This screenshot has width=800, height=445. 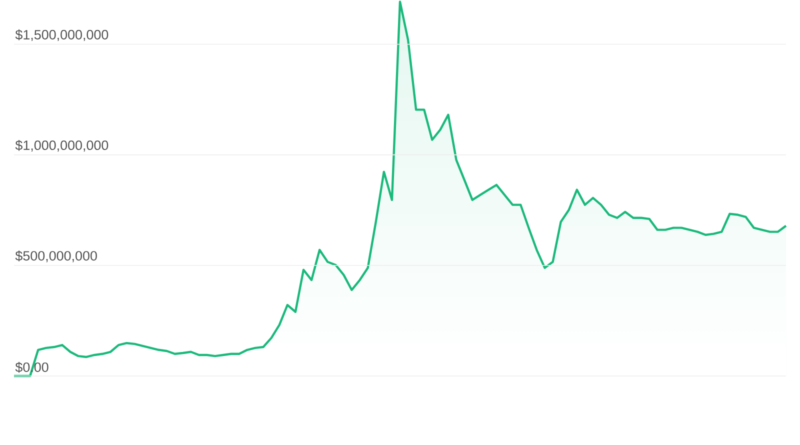 What do you see at coordinates (61, 146) in the screenshot?
I see `y-tick-label: $1,000,000,000` at bounding box center [61, 146].